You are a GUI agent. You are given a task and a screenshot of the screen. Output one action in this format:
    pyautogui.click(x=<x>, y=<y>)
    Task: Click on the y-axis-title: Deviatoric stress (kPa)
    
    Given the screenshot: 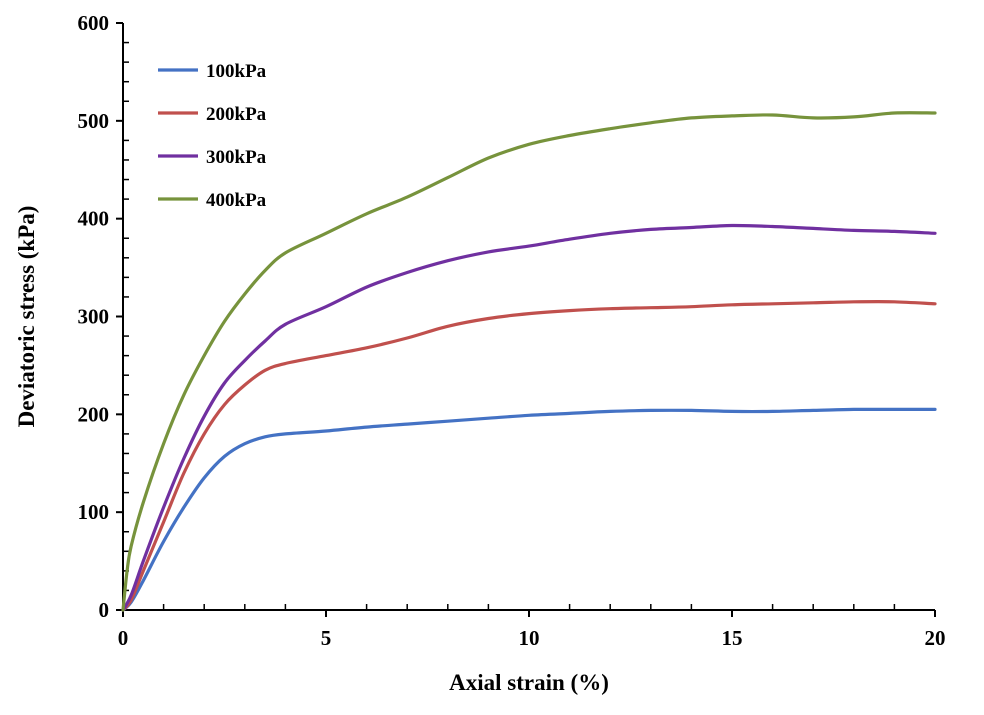 What is the action you would take?
    pyautogui.click(x=26, y=317)
    